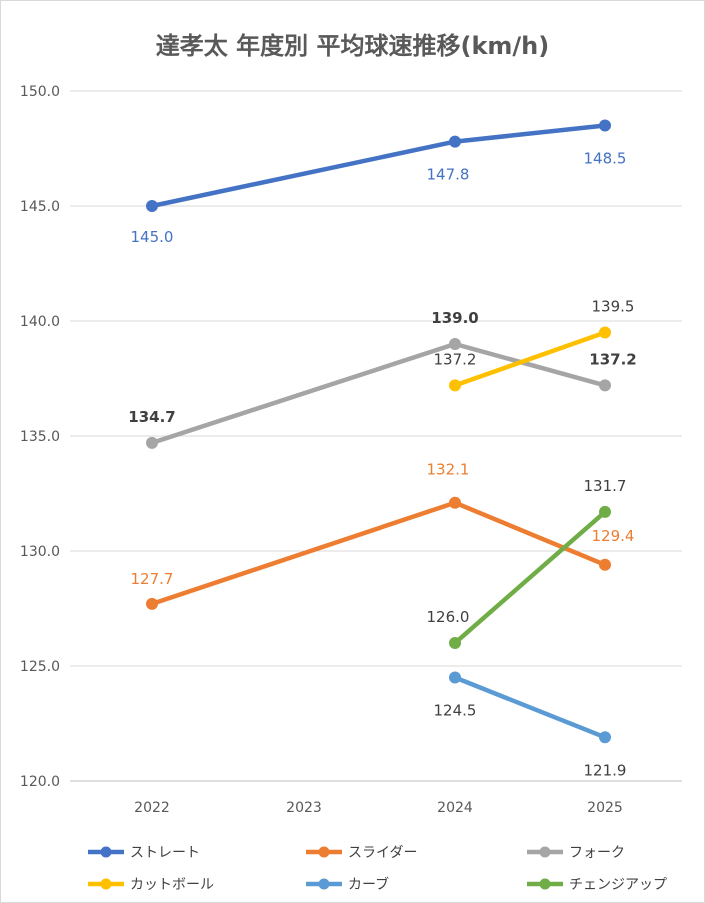 The image size is (705, 903). I want to click on data-label: 126.0, so click(448, 617).